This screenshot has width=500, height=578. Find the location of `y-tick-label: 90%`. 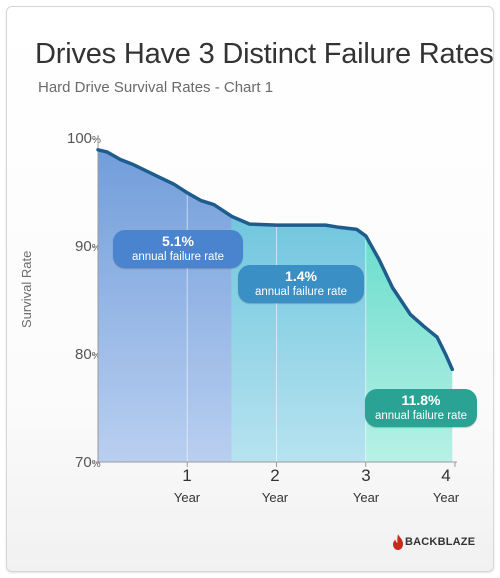

y-tick-label: 90% is located at coordinates (88, 246).